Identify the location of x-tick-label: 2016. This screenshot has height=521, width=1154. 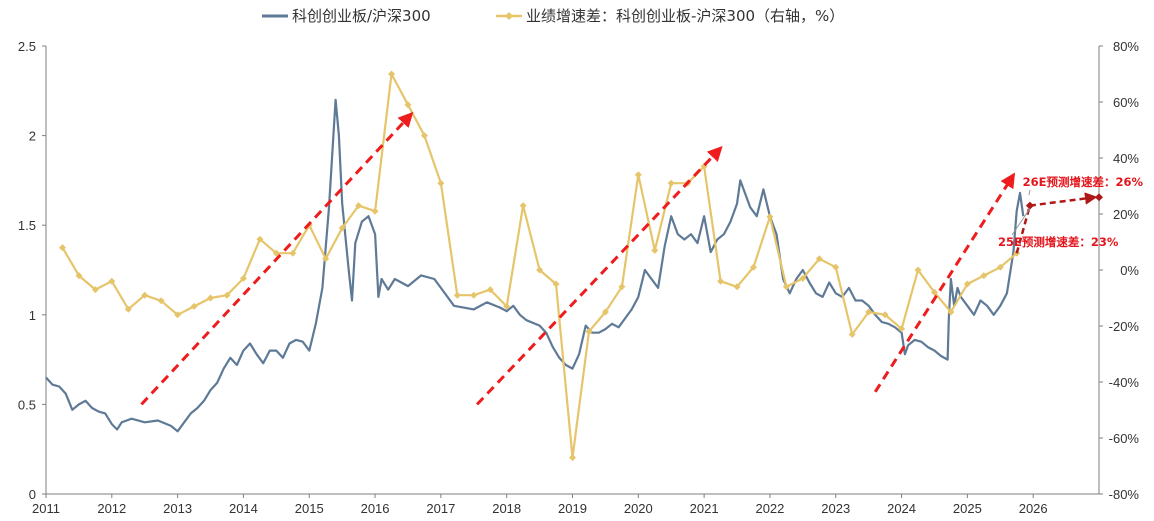
(375, 508).